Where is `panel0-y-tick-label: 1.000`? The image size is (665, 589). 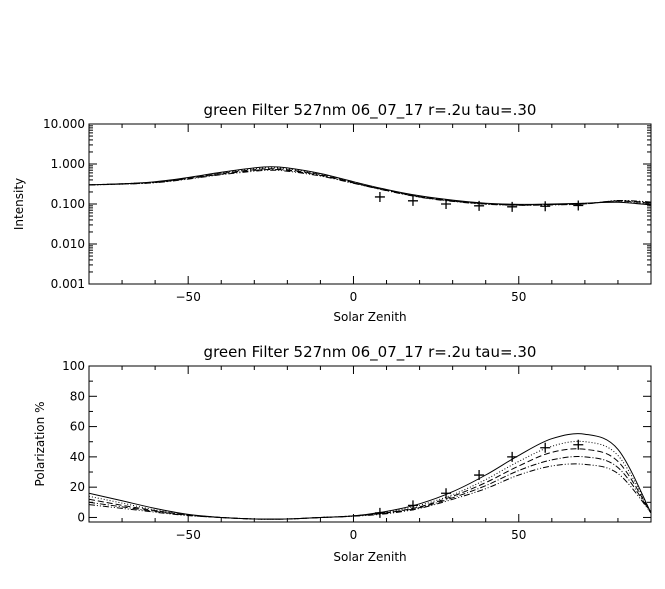
panel0-y-tick-label: 1.000 is located at coordinates (68, 164).